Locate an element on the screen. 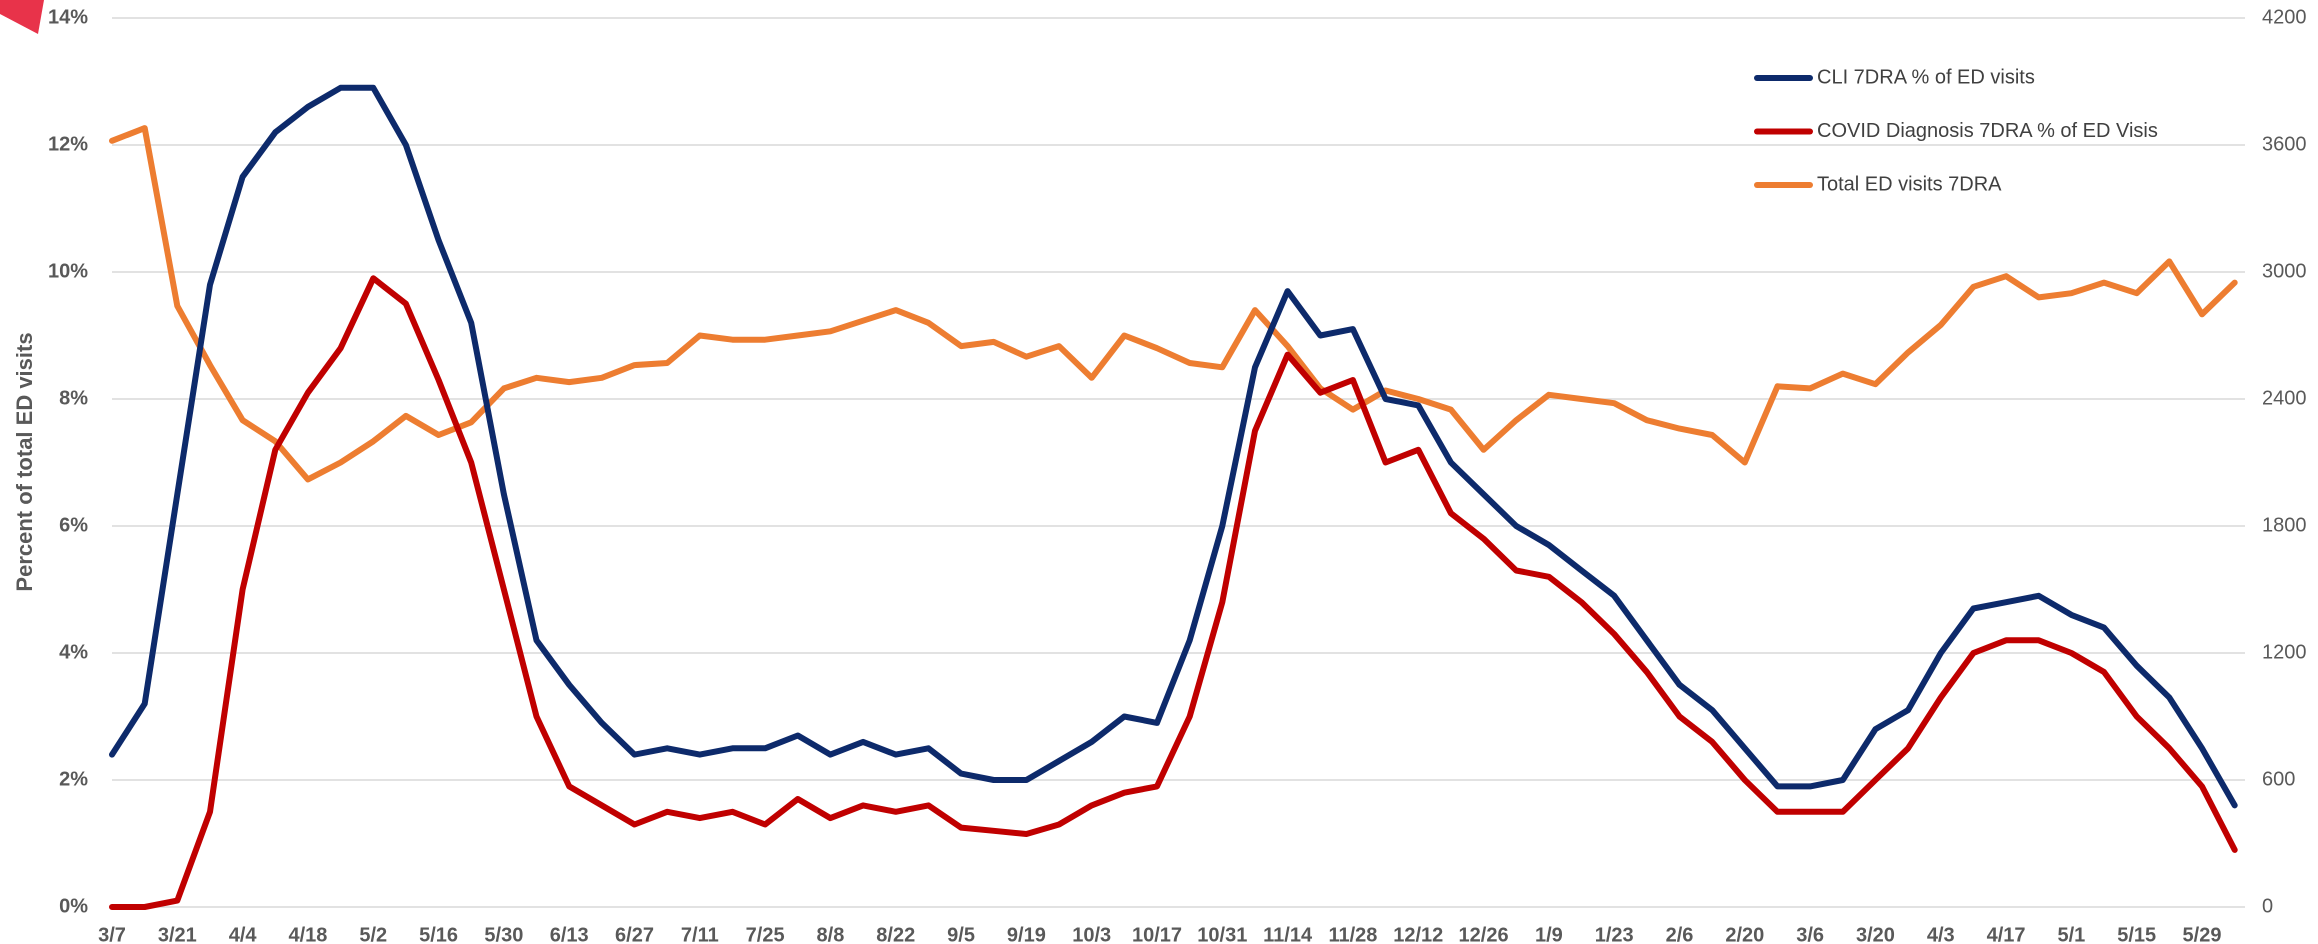 The width and height of the screenshot is (2318, 944). y-axis-title: Percent of total ED visits is located at coordinates (24, 461).